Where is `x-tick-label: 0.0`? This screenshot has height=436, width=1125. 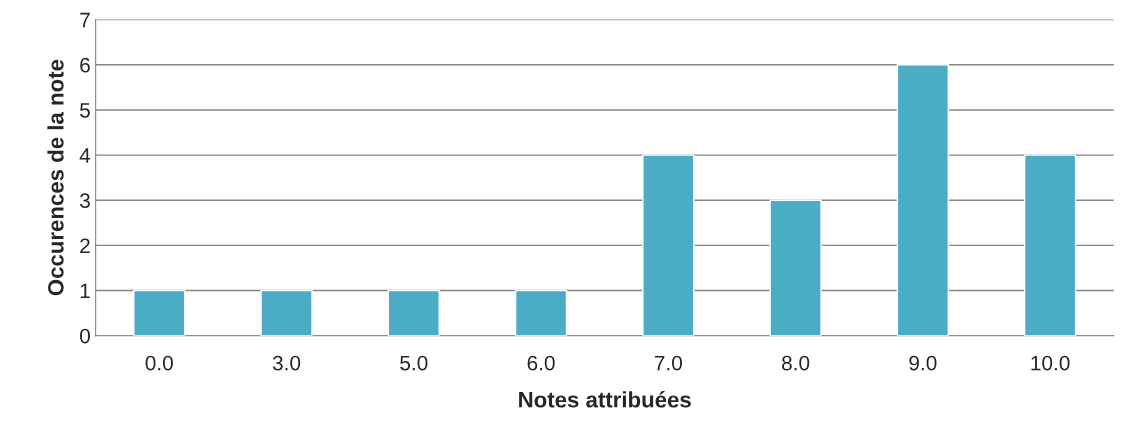
x-tick-label: 0.0 is located at coordinates (159, 363).